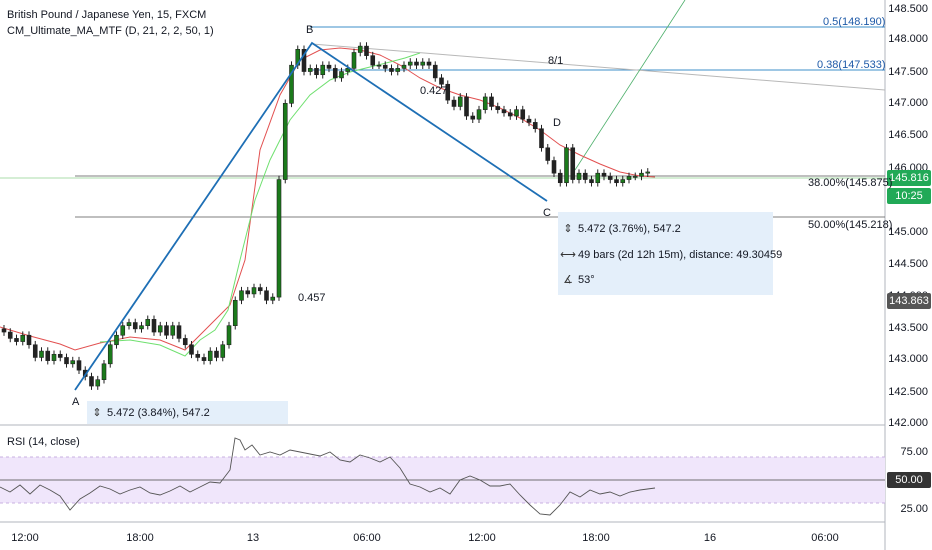  What do you see at coordinates (680, 255) in the screenshot?
I see `measure-bars: 49 bars (2d 12h 15m), distance: 49.30459` at bounding box center [680, 255].